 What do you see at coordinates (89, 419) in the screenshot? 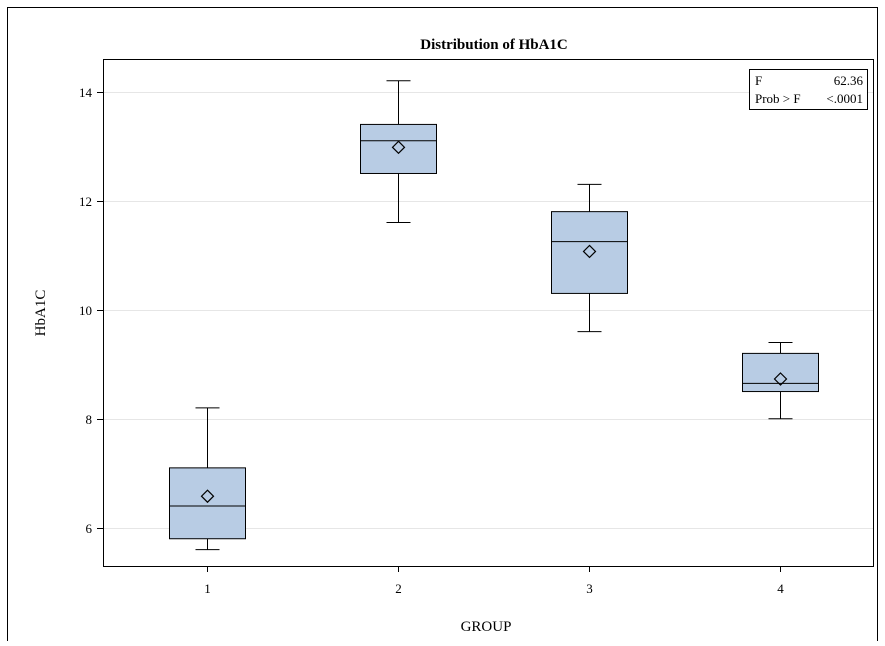
I see `y-tick-label: 8` at bounding box center [89, 419].